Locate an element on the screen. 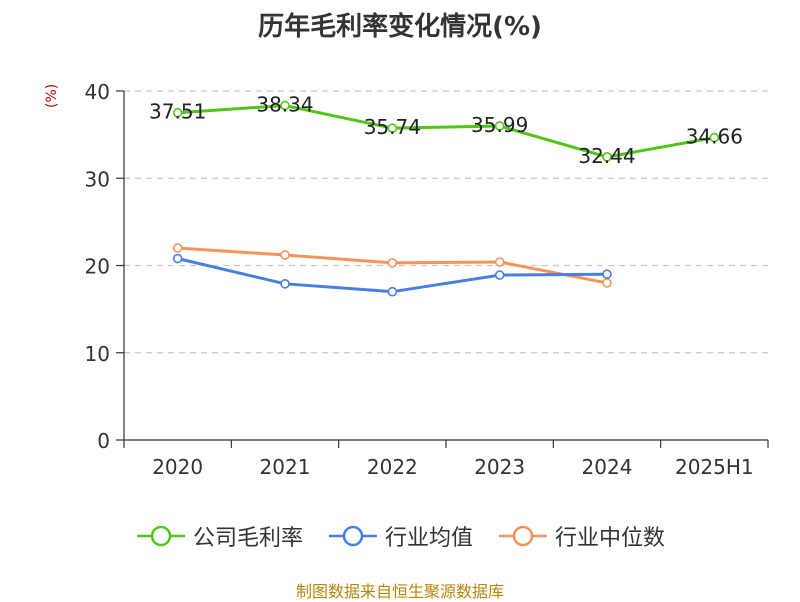  legend-item: 行业中位数 is located at coordinates (581, 536).